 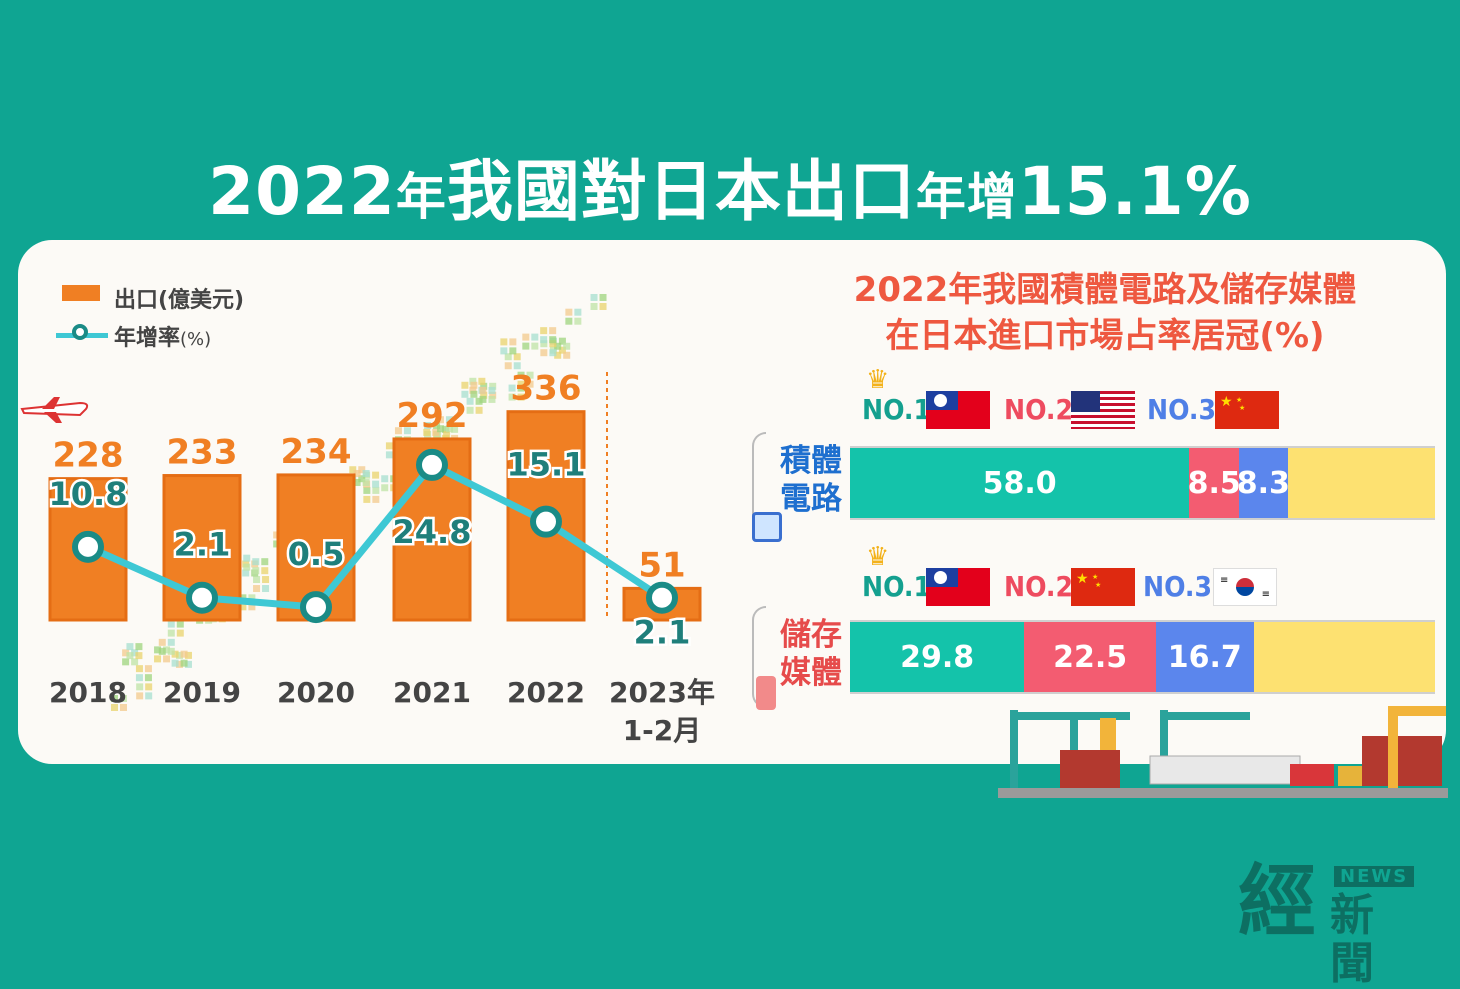 What do you see at coordinates (88, 456) in the screenshot?
I see `bar-value-label: 228` at bounding box center [88, 456].